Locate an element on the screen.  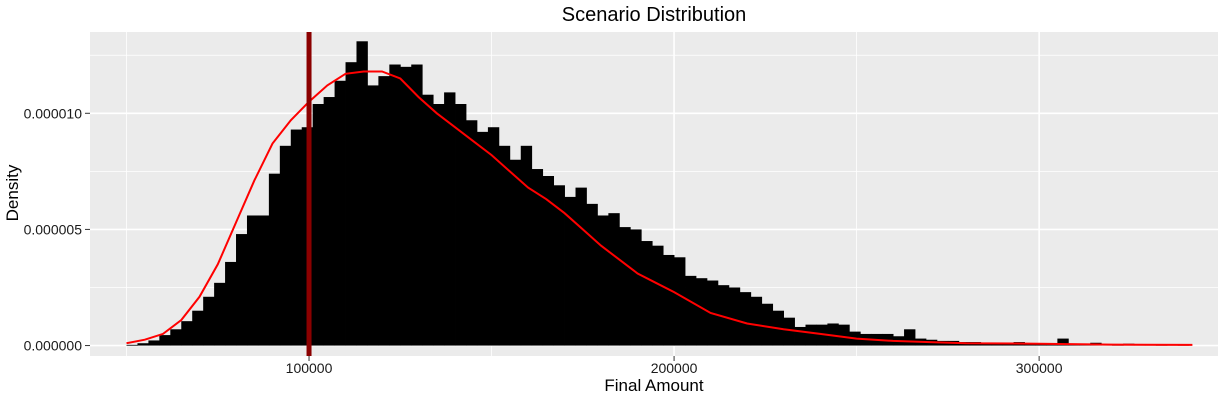
x-tick-label: 200000 is located at coordinates (674, 368).